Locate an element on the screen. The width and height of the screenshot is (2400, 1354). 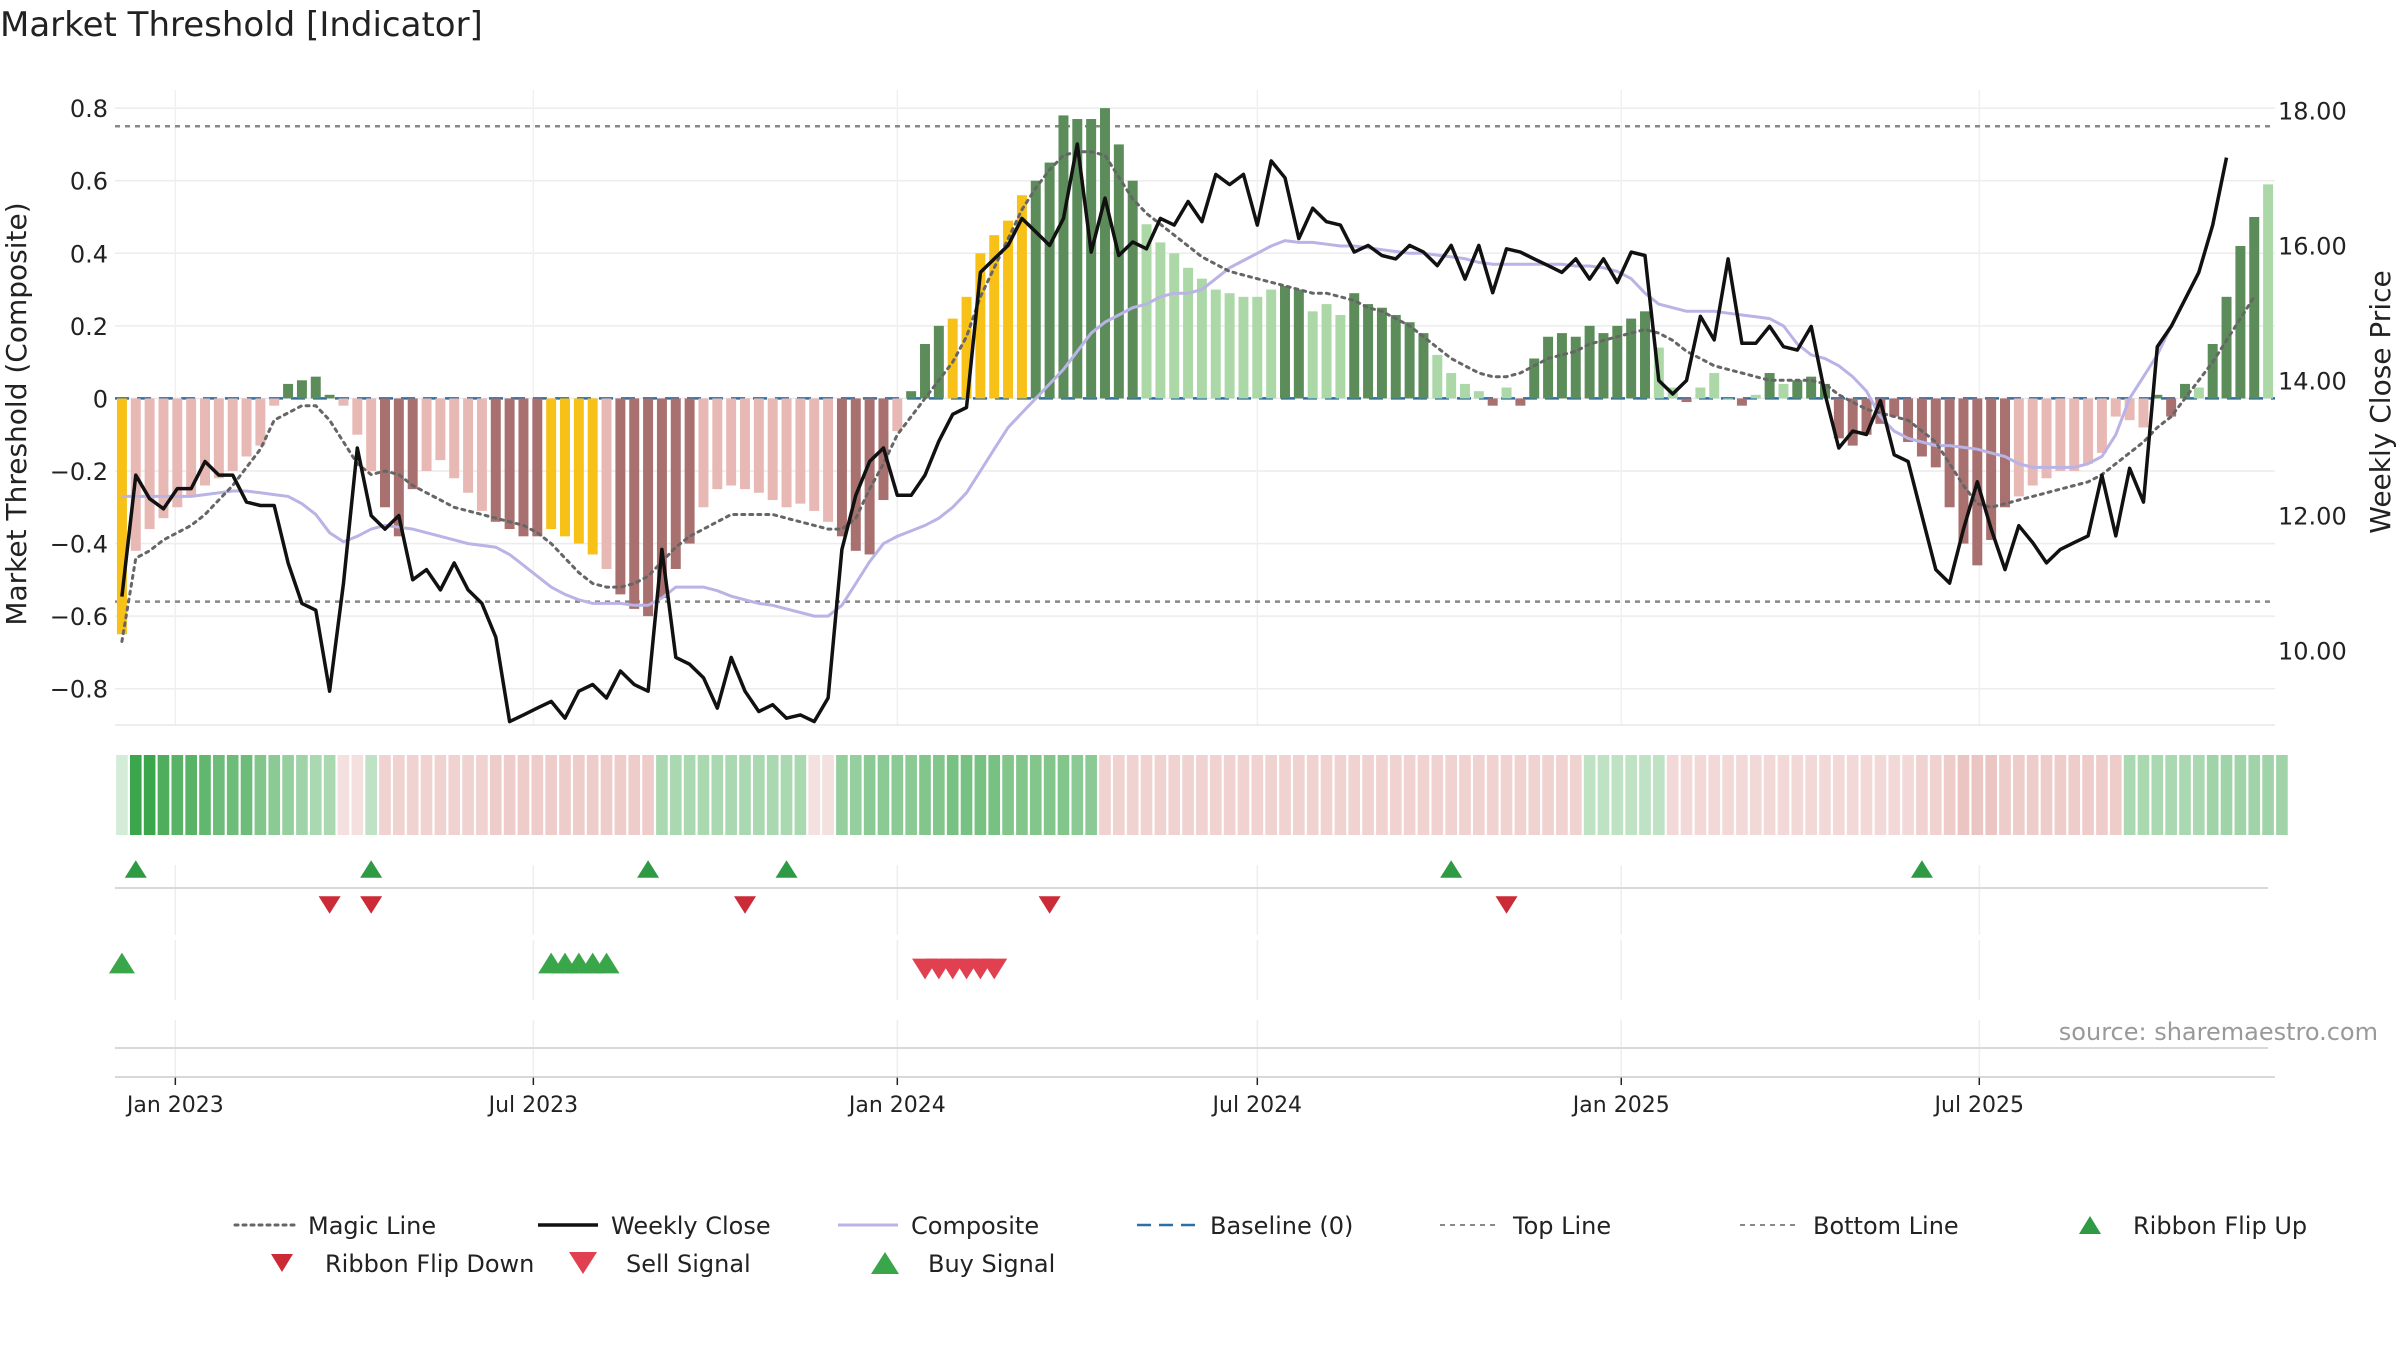
y-tick-label-left: 0.4 is located at coordinates (89, 254).